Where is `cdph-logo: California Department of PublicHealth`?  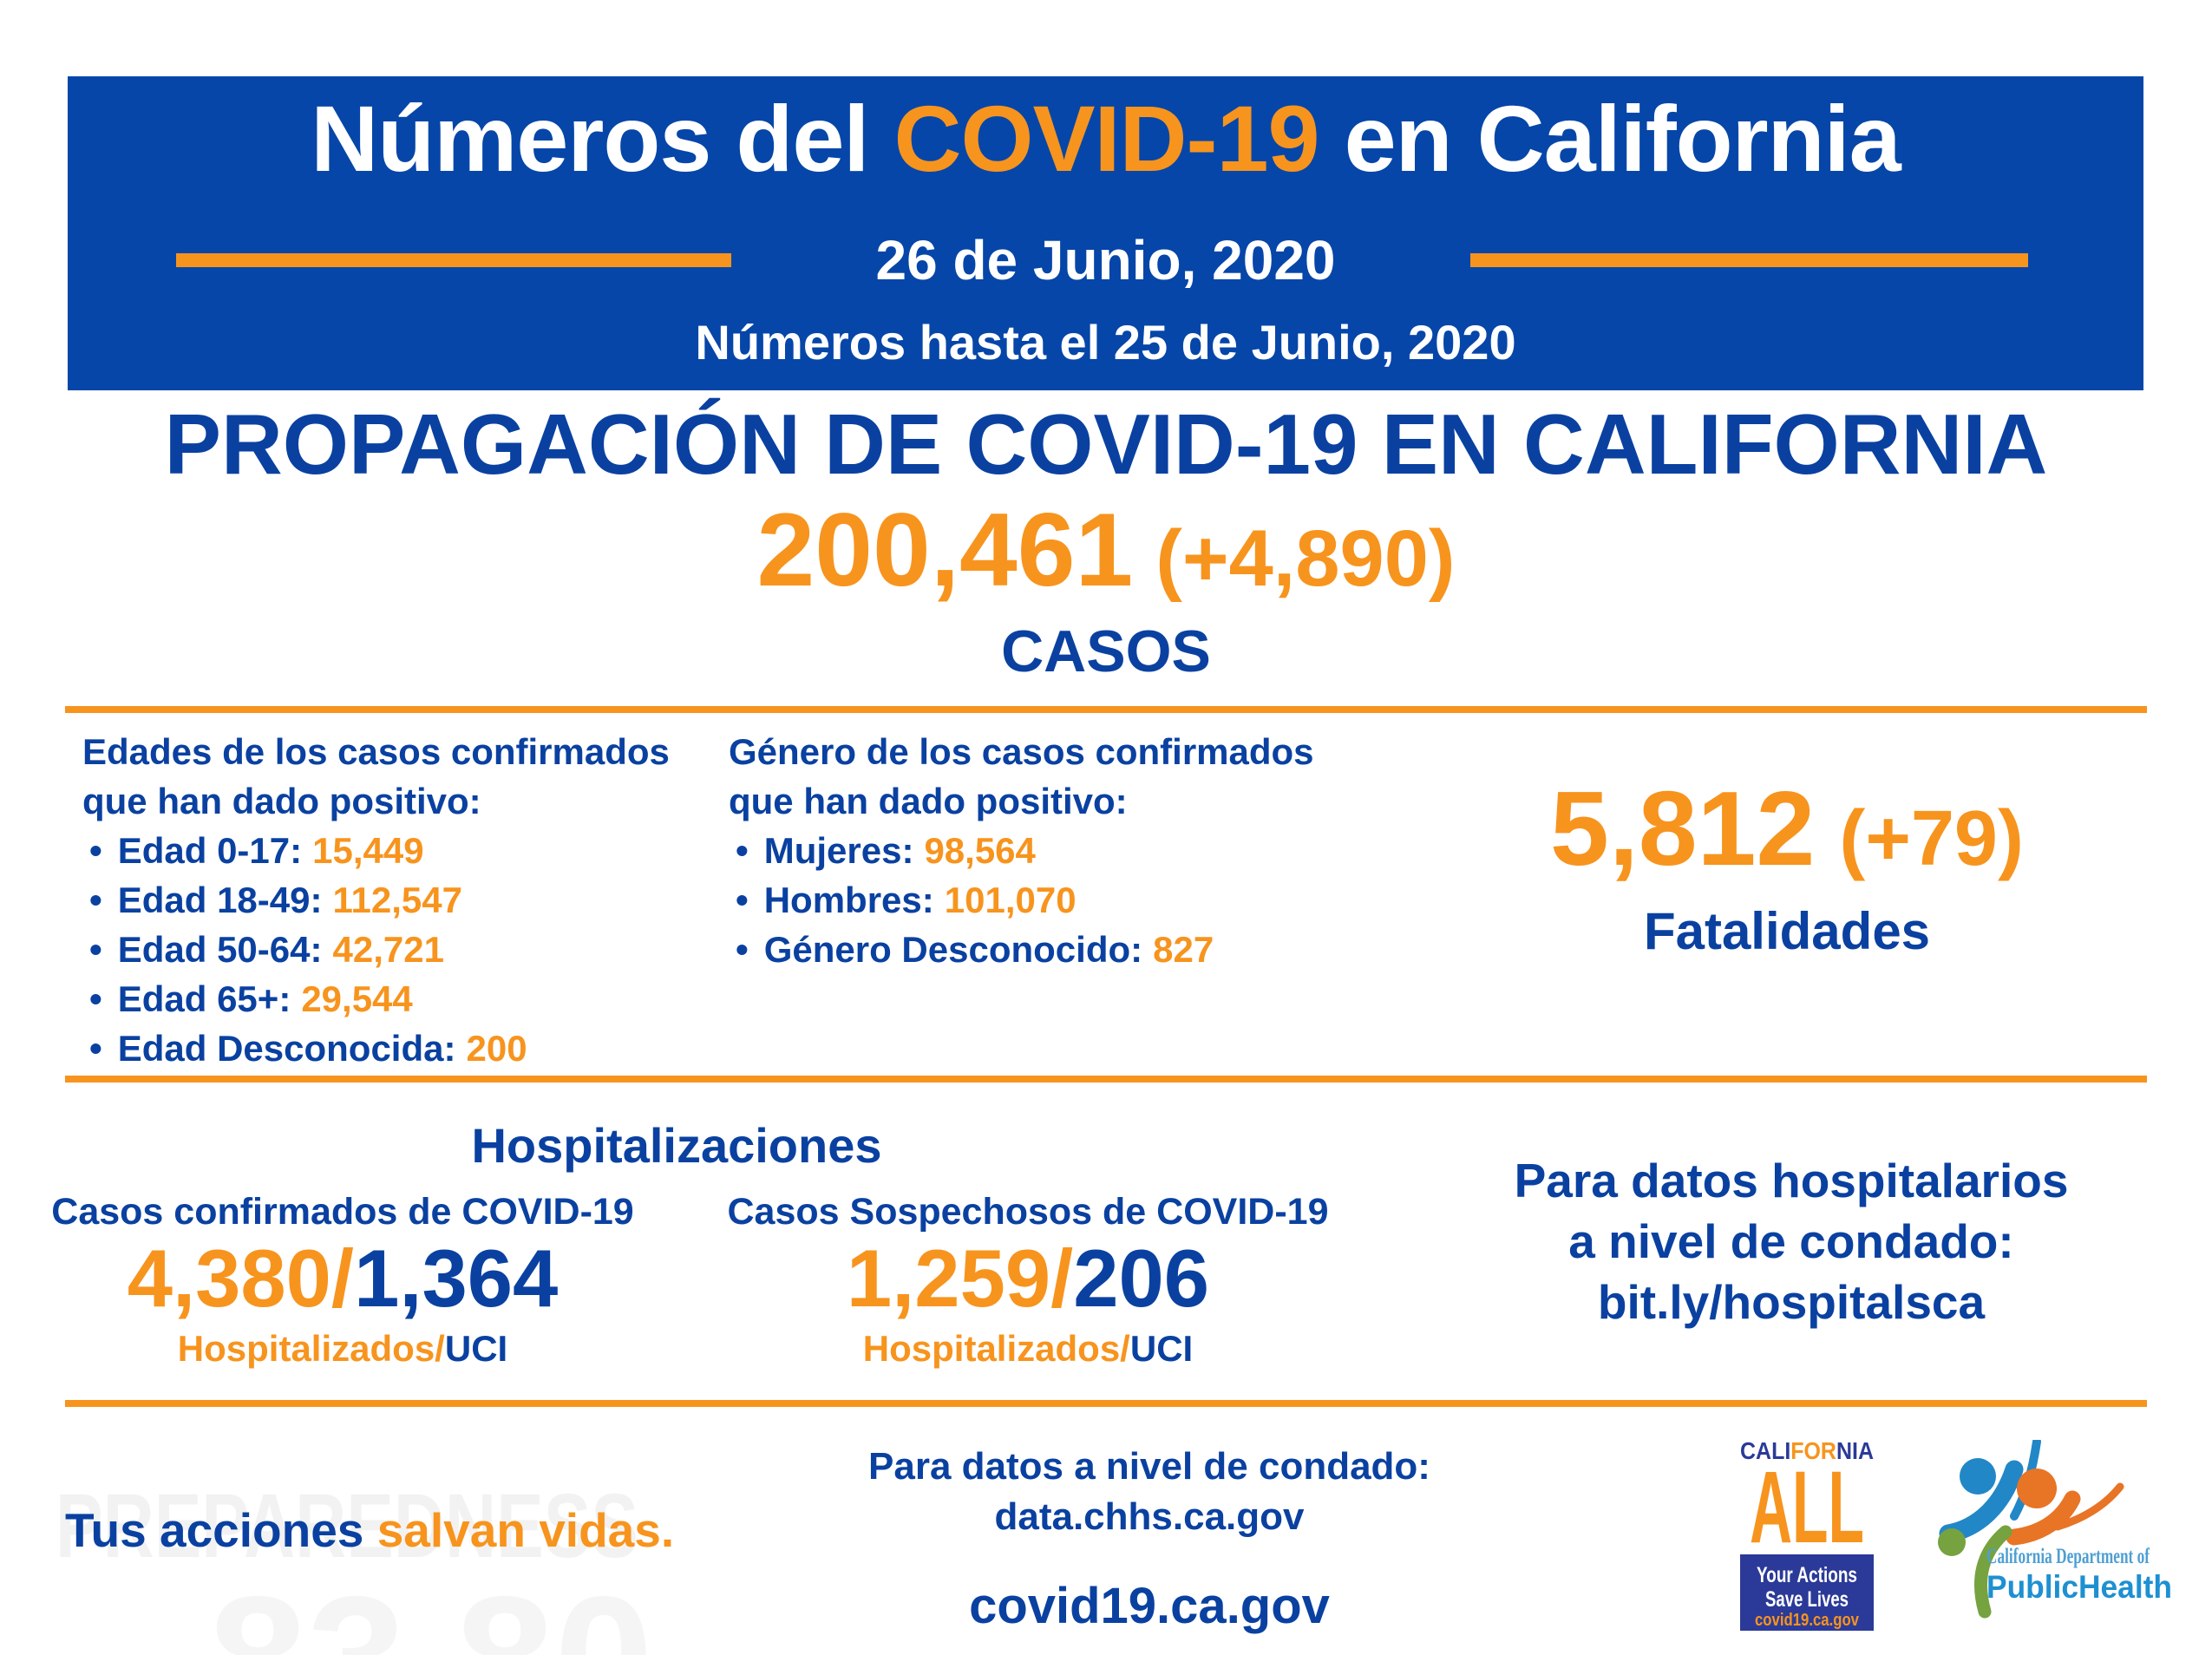
cdph-logo: California Department of PublicHealth is located at coordinates (2070, 1534).